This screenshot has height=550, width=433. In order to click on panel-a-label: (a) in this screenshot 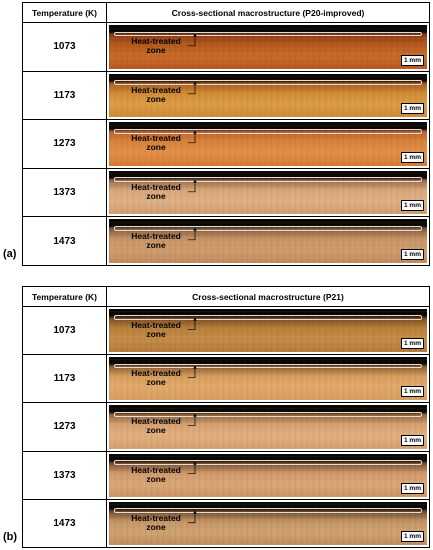, I will do `click(10, 254)`.